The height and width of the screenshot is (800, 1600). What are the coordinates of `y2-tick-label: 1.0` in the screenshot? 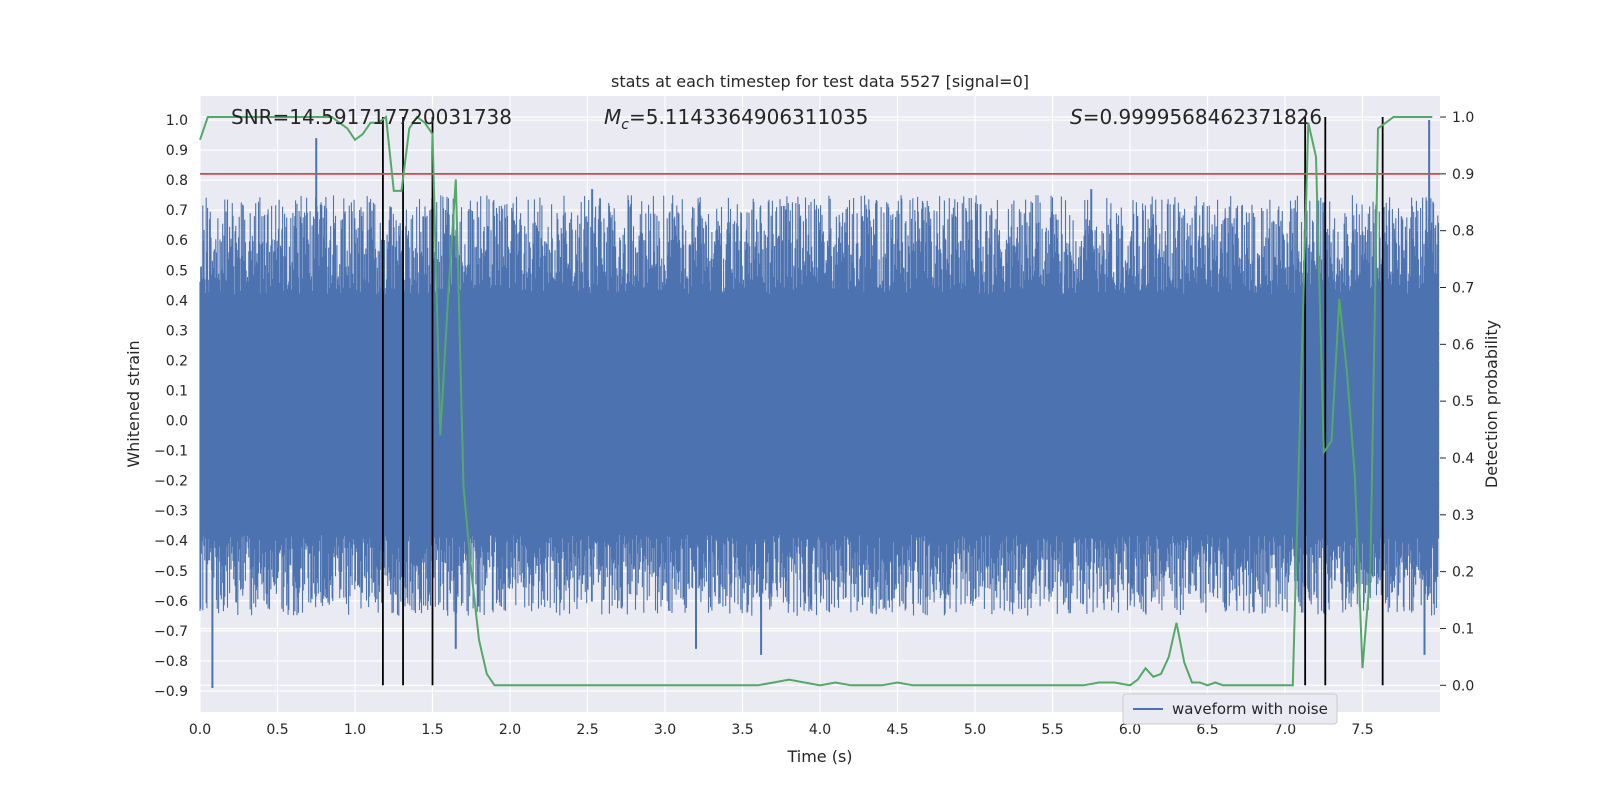 It's located at (1463, 118).